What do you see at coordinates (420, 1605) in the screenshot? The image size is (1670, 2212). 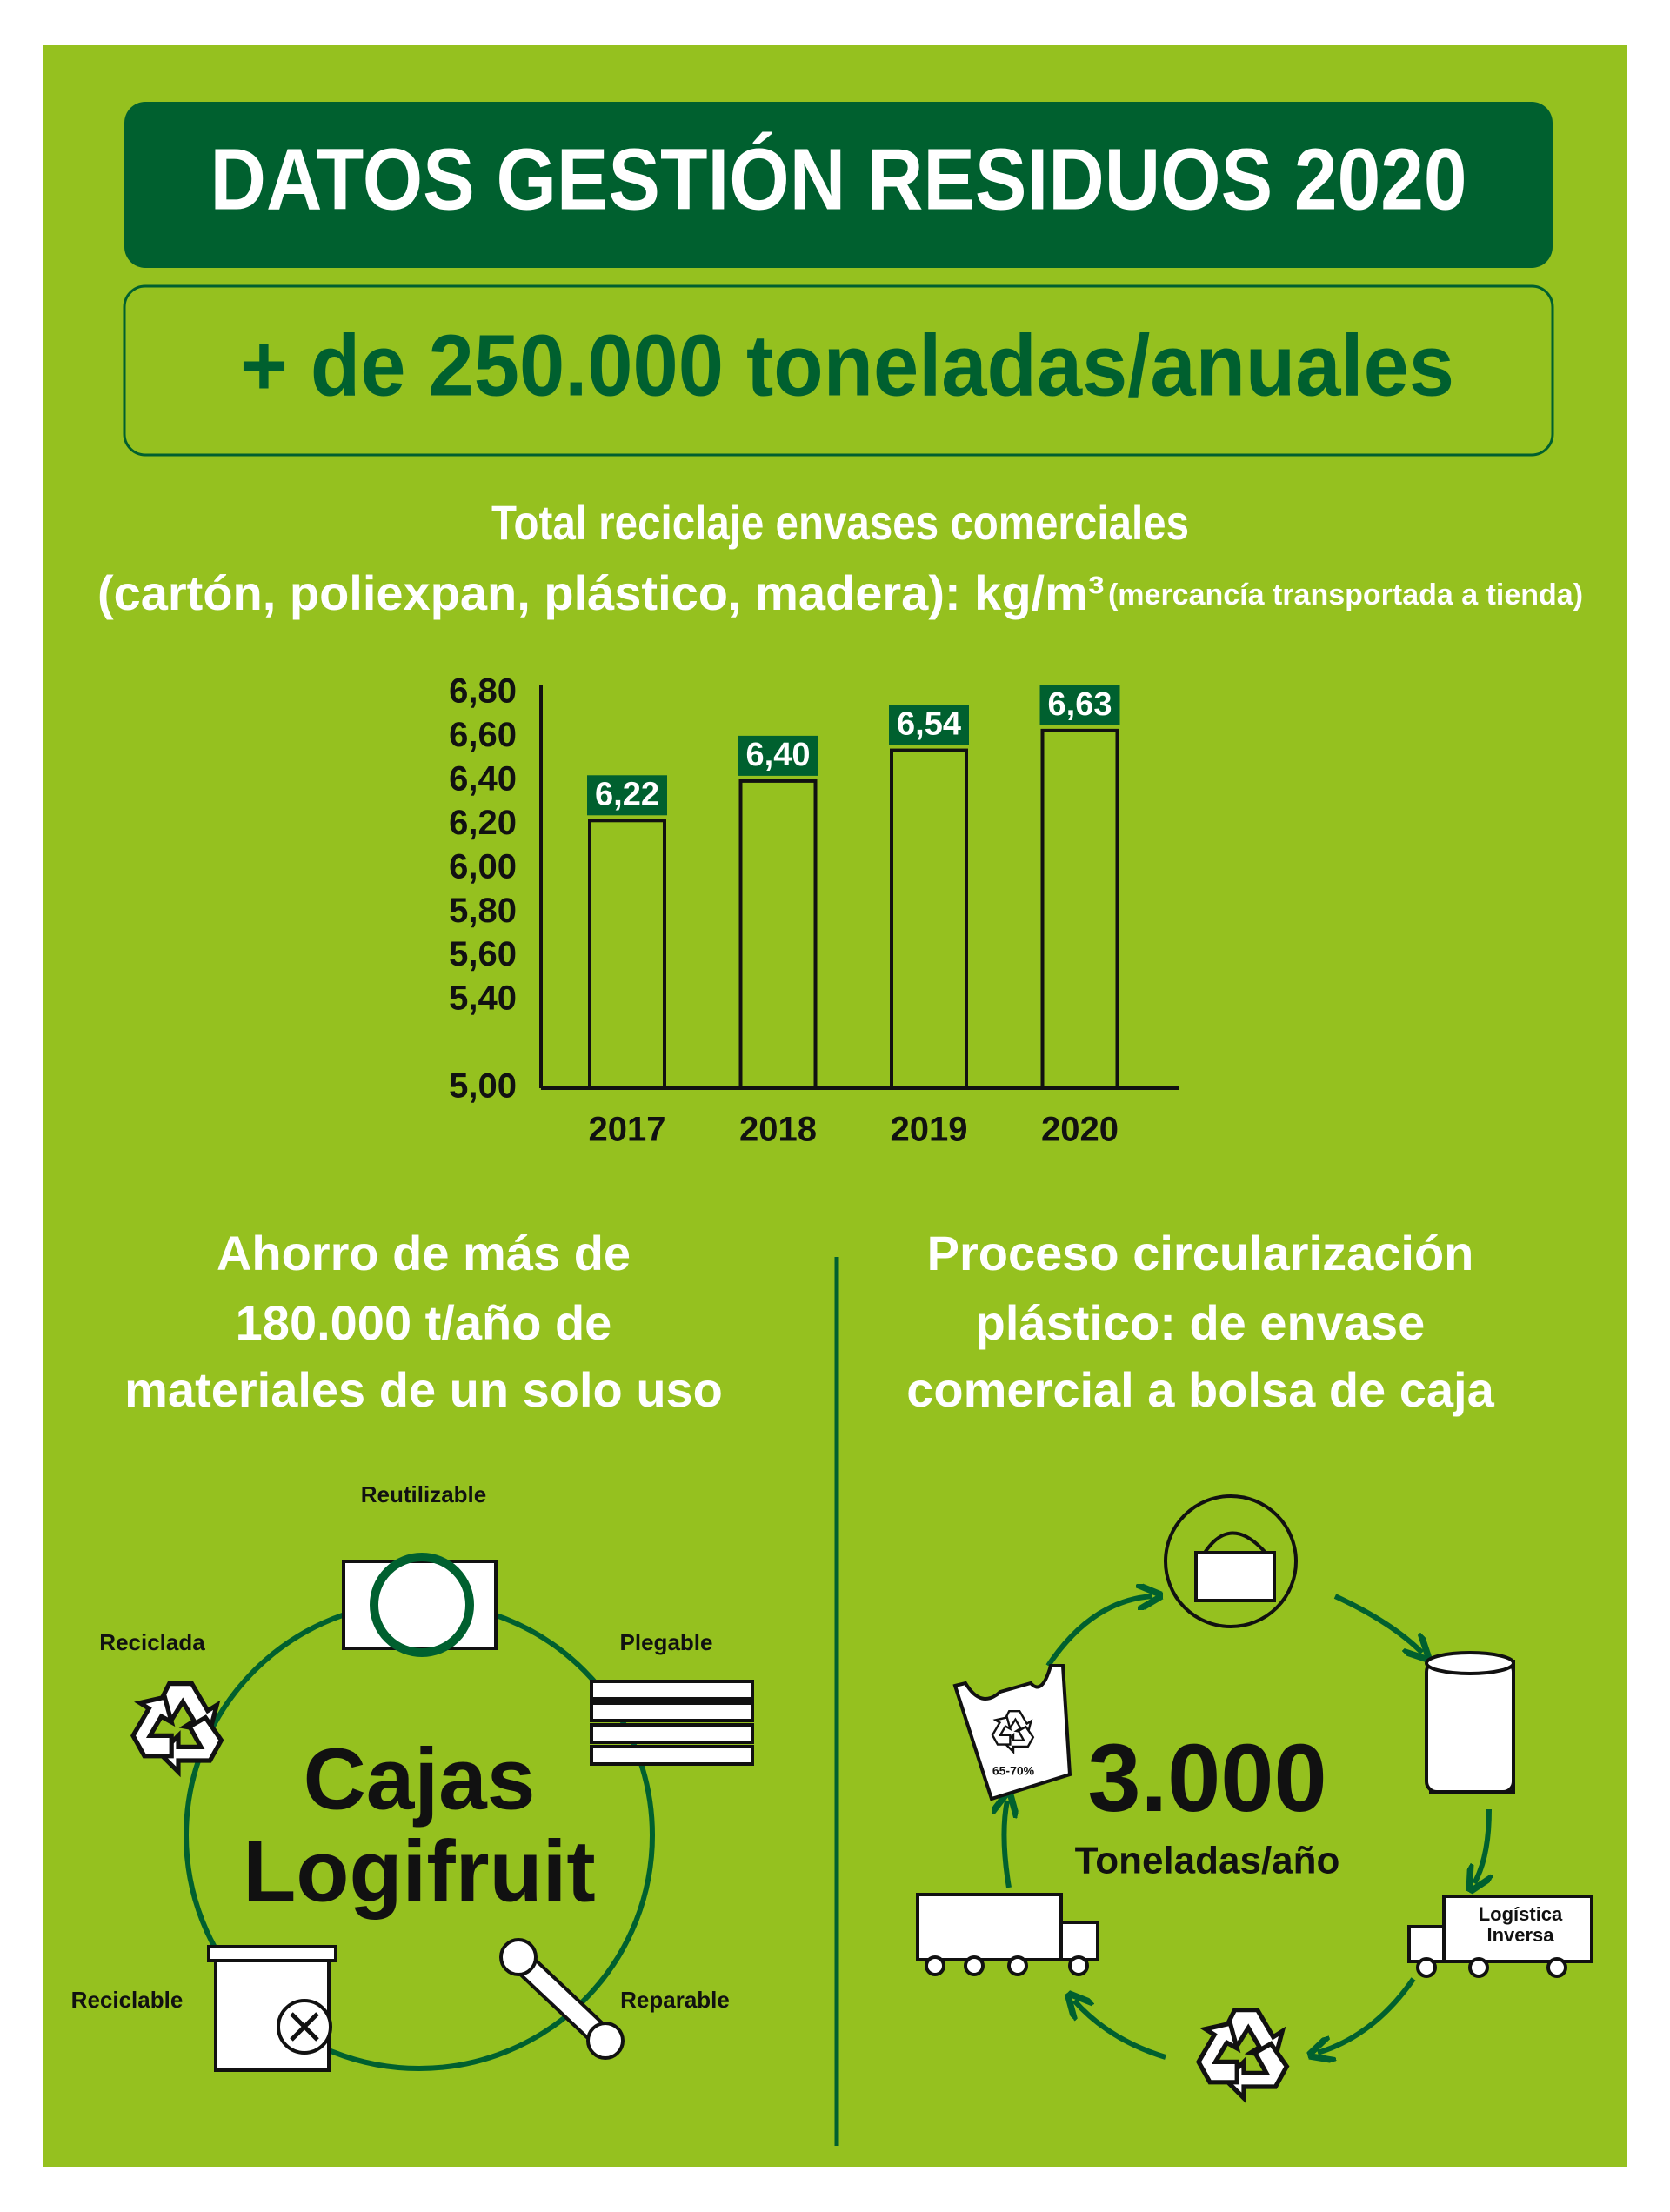 I see `reusable-icon` at bounding box center [420, 1605].